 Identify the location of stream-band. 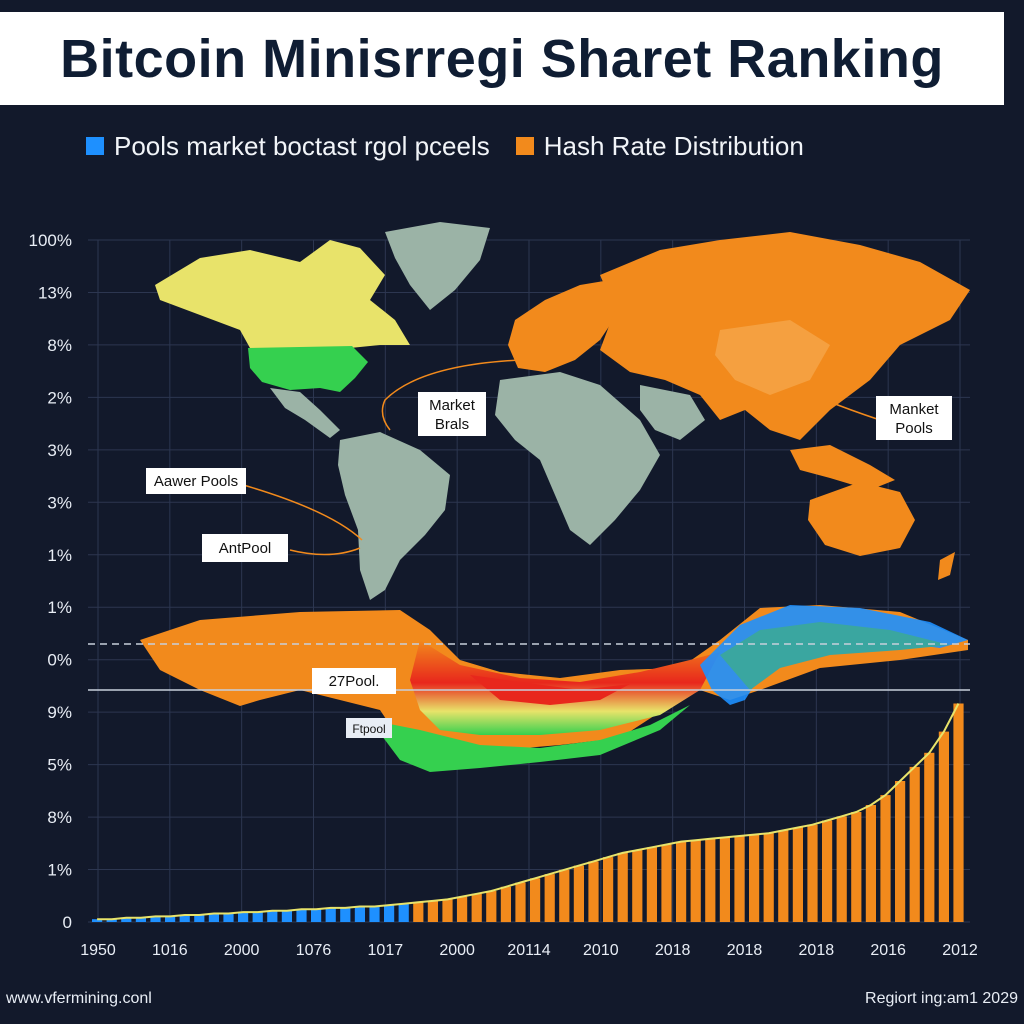
(554, 688).